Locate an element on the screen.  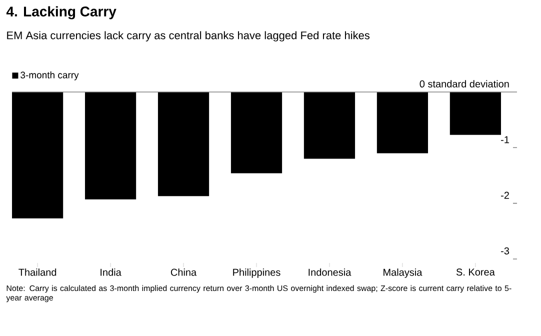
text: Note: Carry is calculated as 3-month implied currency return over 3-month US overnight indexed swap; Z-score is current carry relative to 5-year average is located at coordinates (259, 293).